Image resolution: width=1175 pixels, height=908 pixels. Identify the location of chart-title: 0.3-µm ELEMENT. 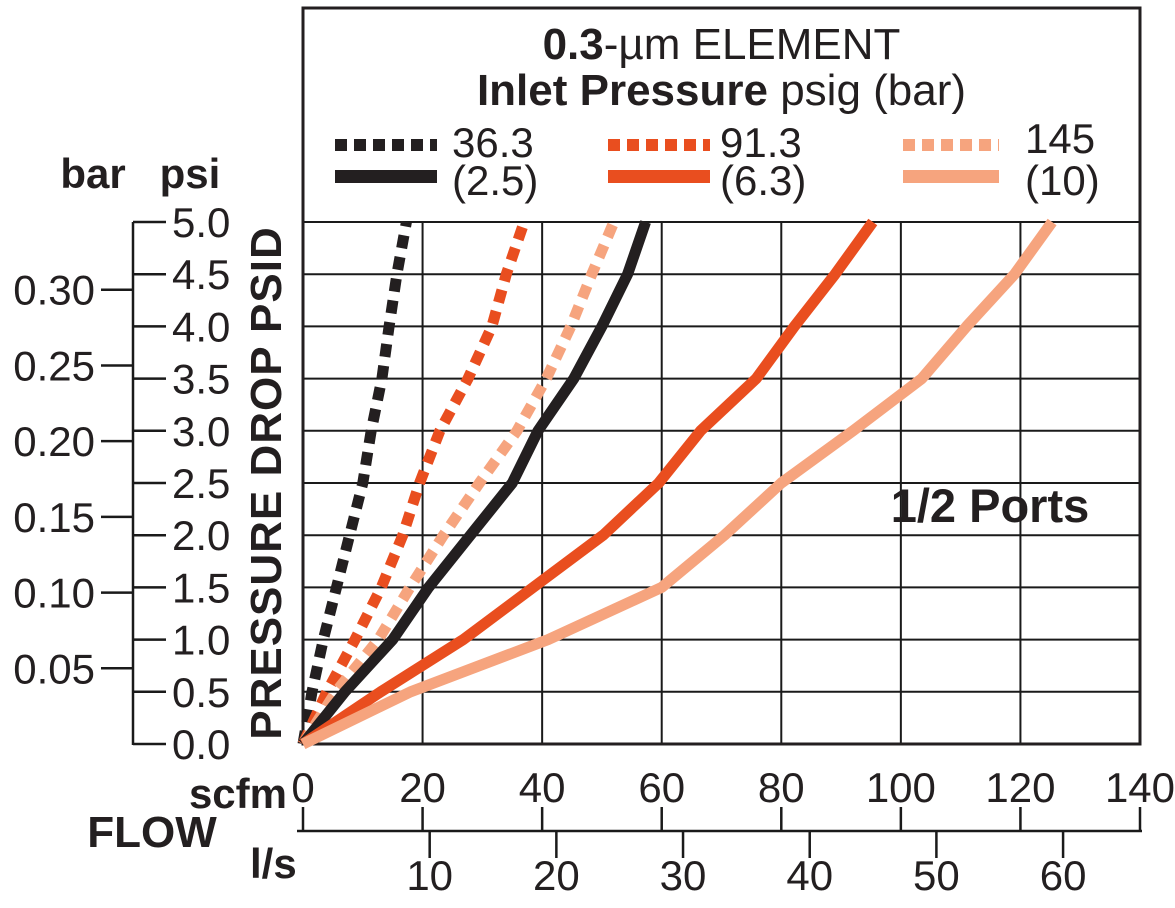
(721, 45).